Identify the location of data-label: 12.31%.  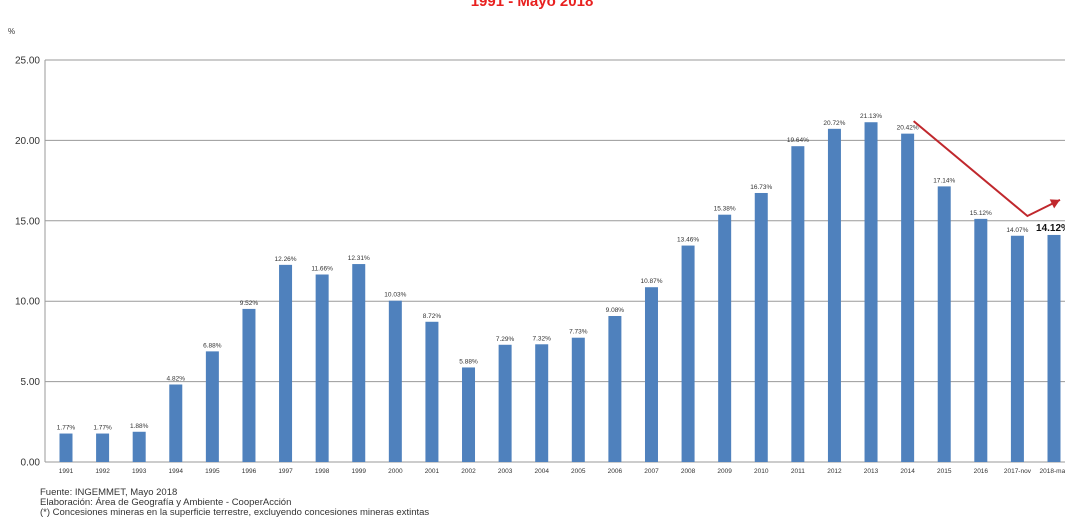
(359, 258).